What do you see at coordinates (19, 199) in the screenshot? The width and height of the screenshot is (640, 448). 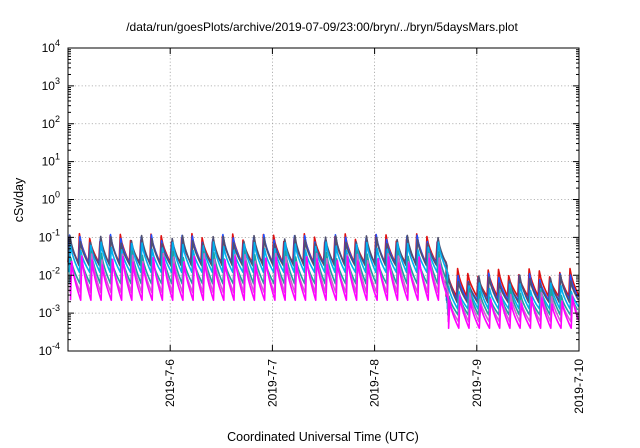 I see `y-axis-label: cSv/day` at bounding box center [19, 199].